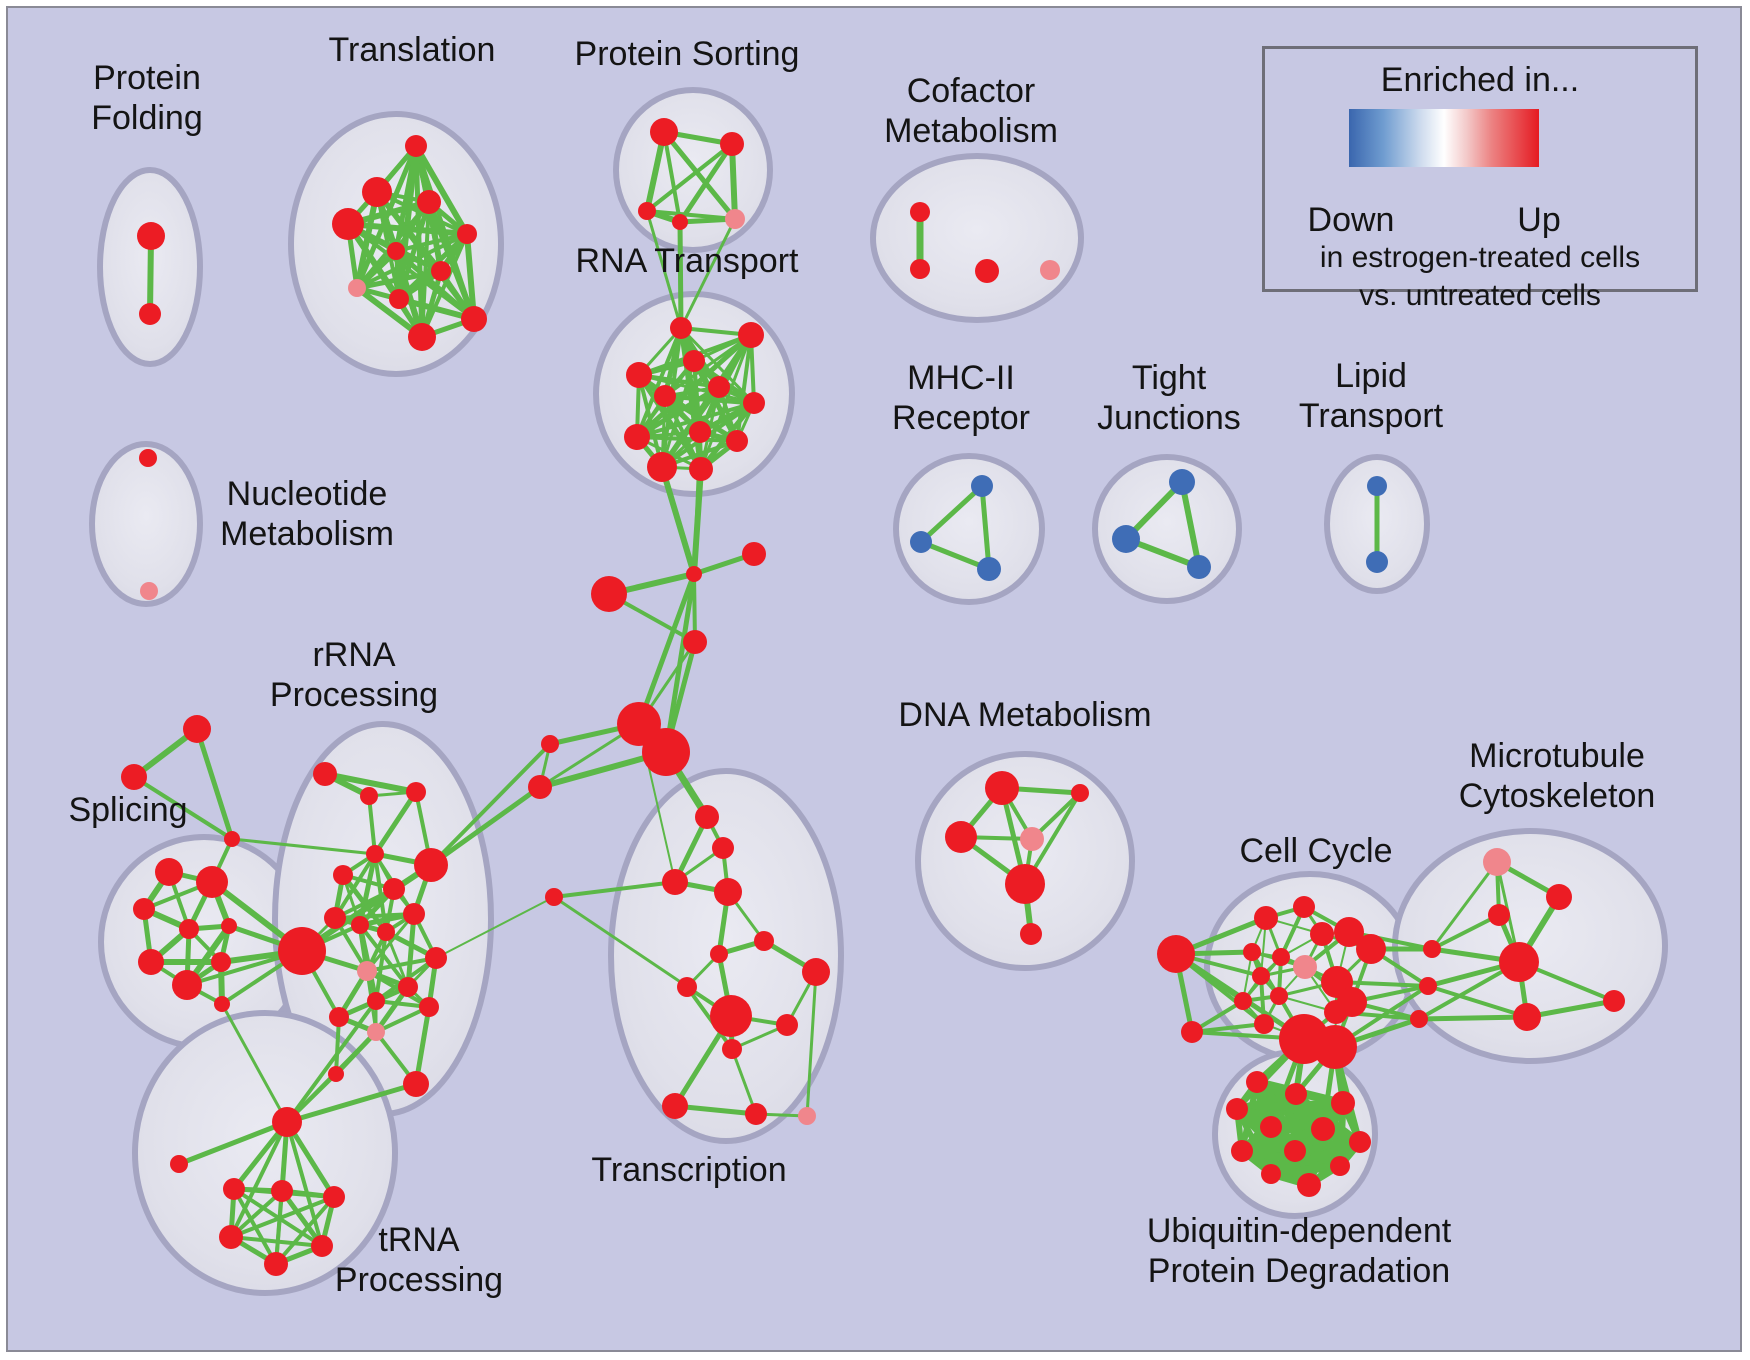 The width and height of the screenshot is (1750, 1360). Describe the element at coordinates (148, 458) in the screenshot. I see `node-nm1` at that location.